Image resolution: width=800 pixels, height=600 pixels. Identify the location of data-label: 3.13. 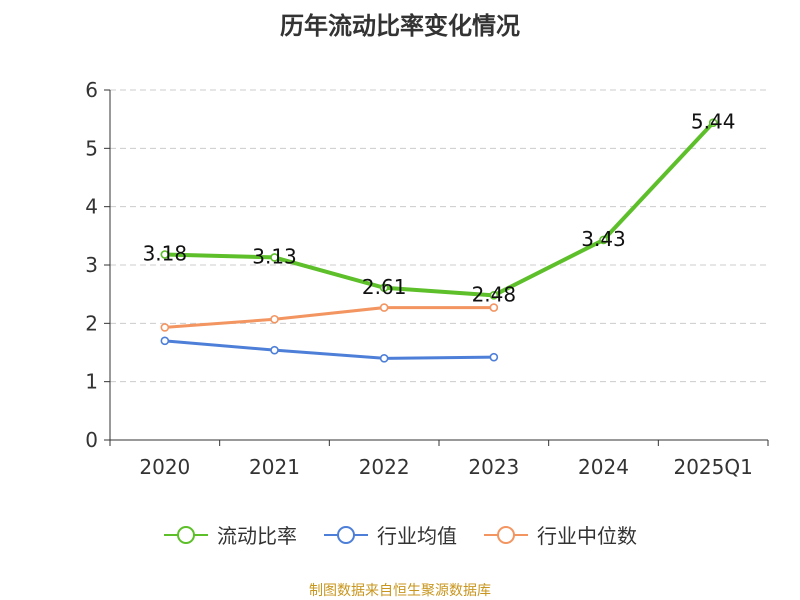
(274, 256).